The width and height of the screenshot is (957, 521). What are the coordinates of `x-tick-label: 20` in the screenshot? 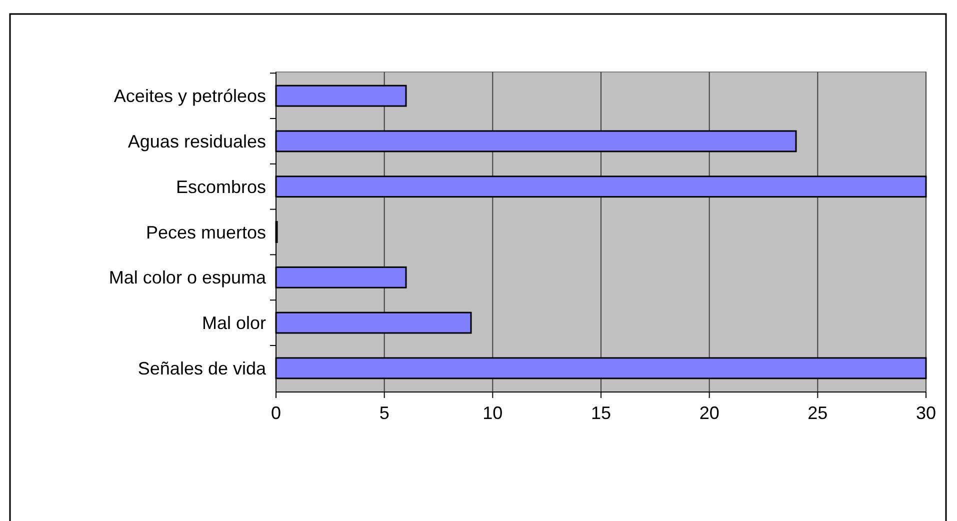 It's located at (709, 413).